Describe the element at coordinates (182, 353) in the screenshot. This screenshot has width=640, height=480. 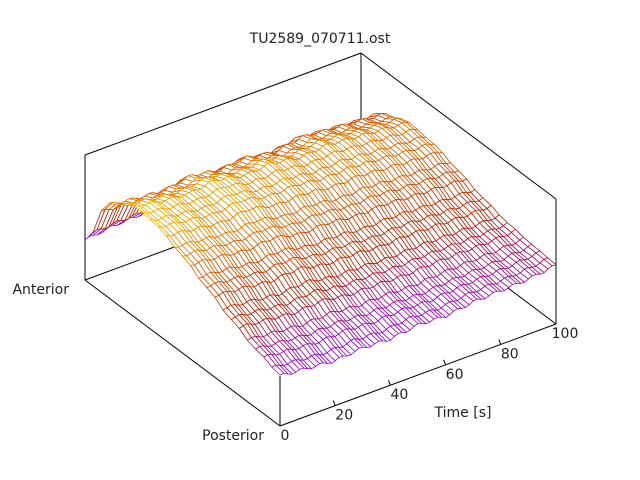
I see `axis-ap-edge` at that location.